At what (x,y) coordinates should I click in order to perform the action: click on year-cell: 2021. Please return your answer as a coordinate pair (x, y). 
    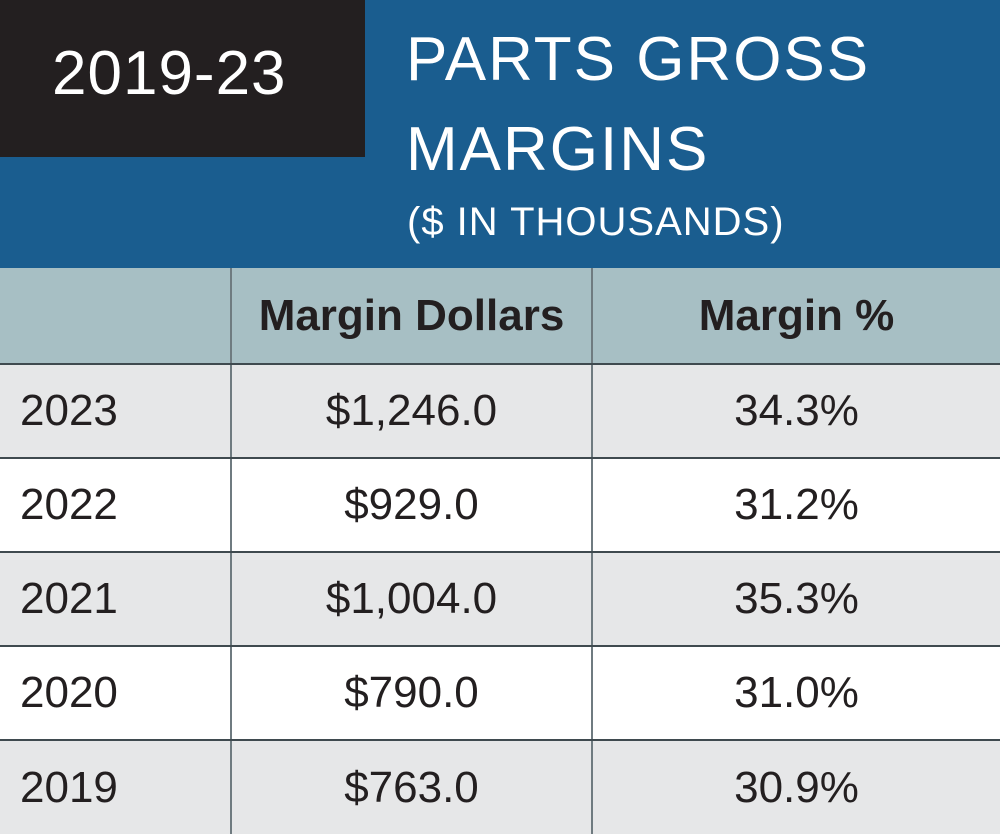
    Looking at the image, I should click on (116, 599).